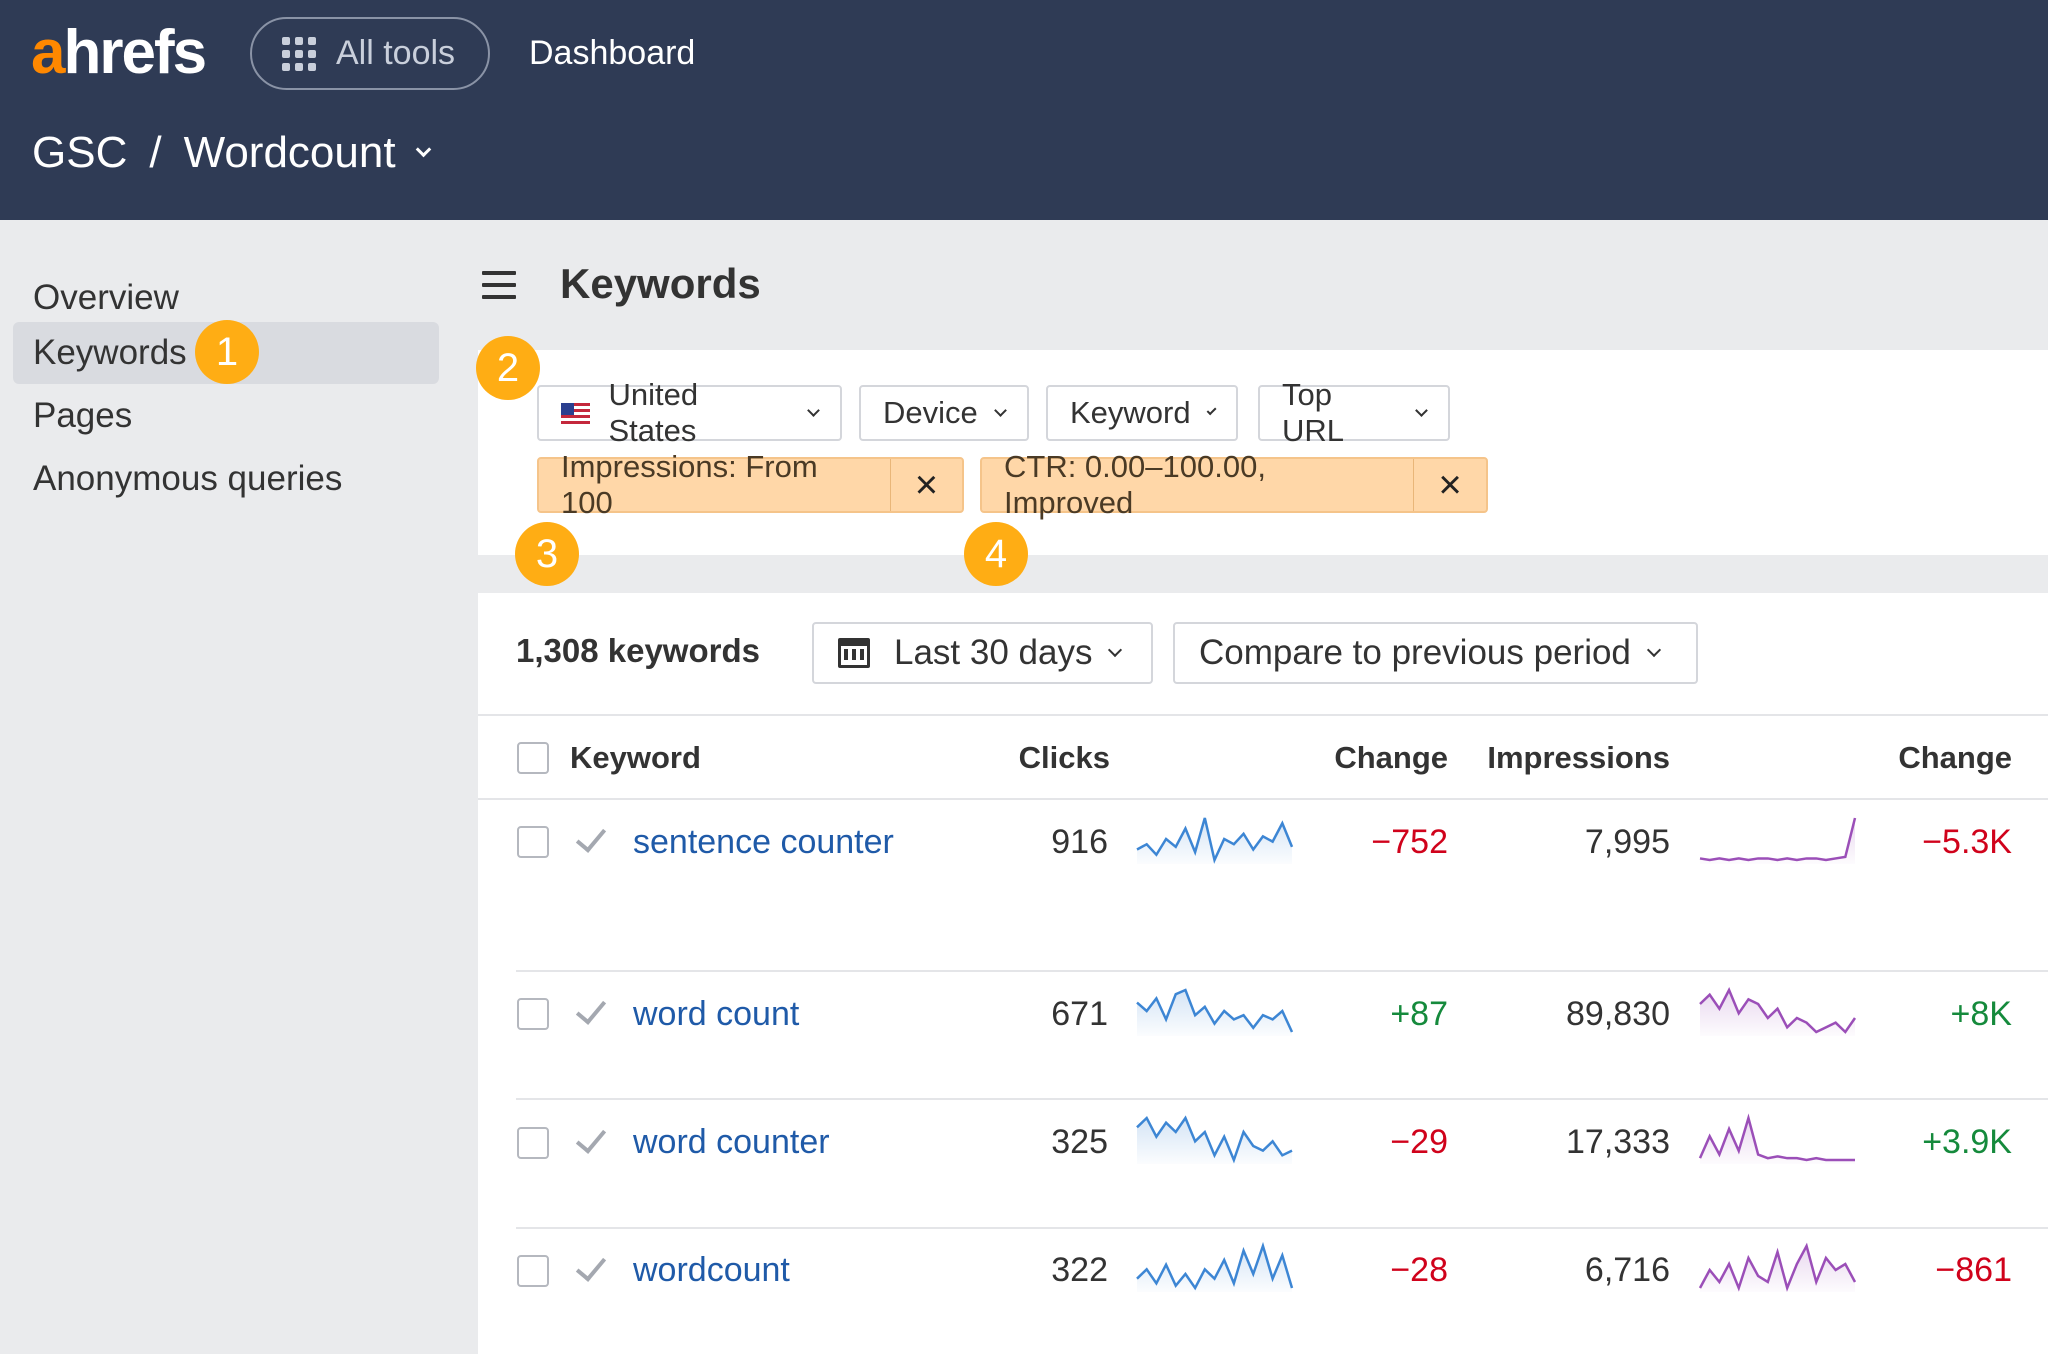  What do you see at coordinates (289, 152) in the screenshot?
I see `breadcrumb-site: Wordcount` at bounding box center [289, 152].